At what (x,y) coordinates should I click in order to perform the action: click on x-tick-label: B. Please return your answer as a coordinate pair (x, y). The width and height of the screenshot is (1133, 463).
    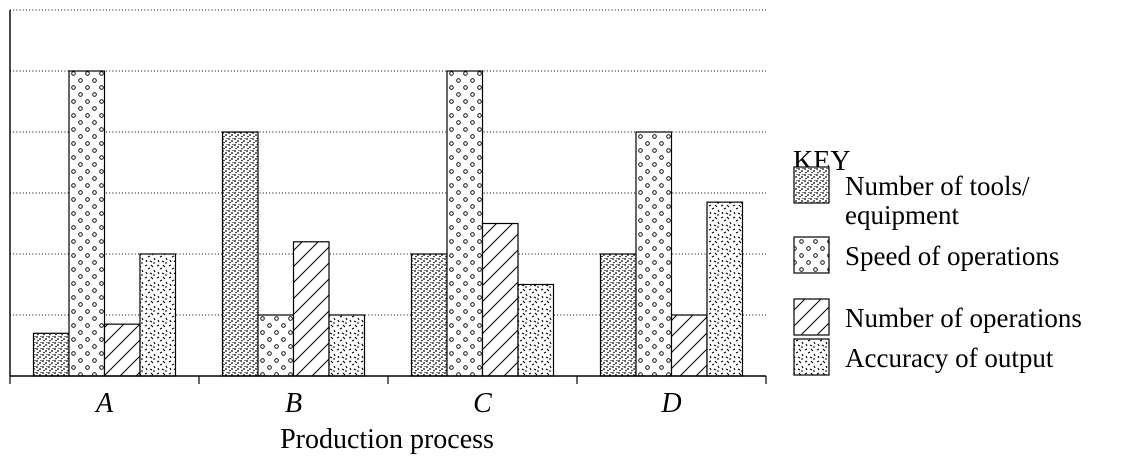
    Looking at the image, I should click on (293, 403).